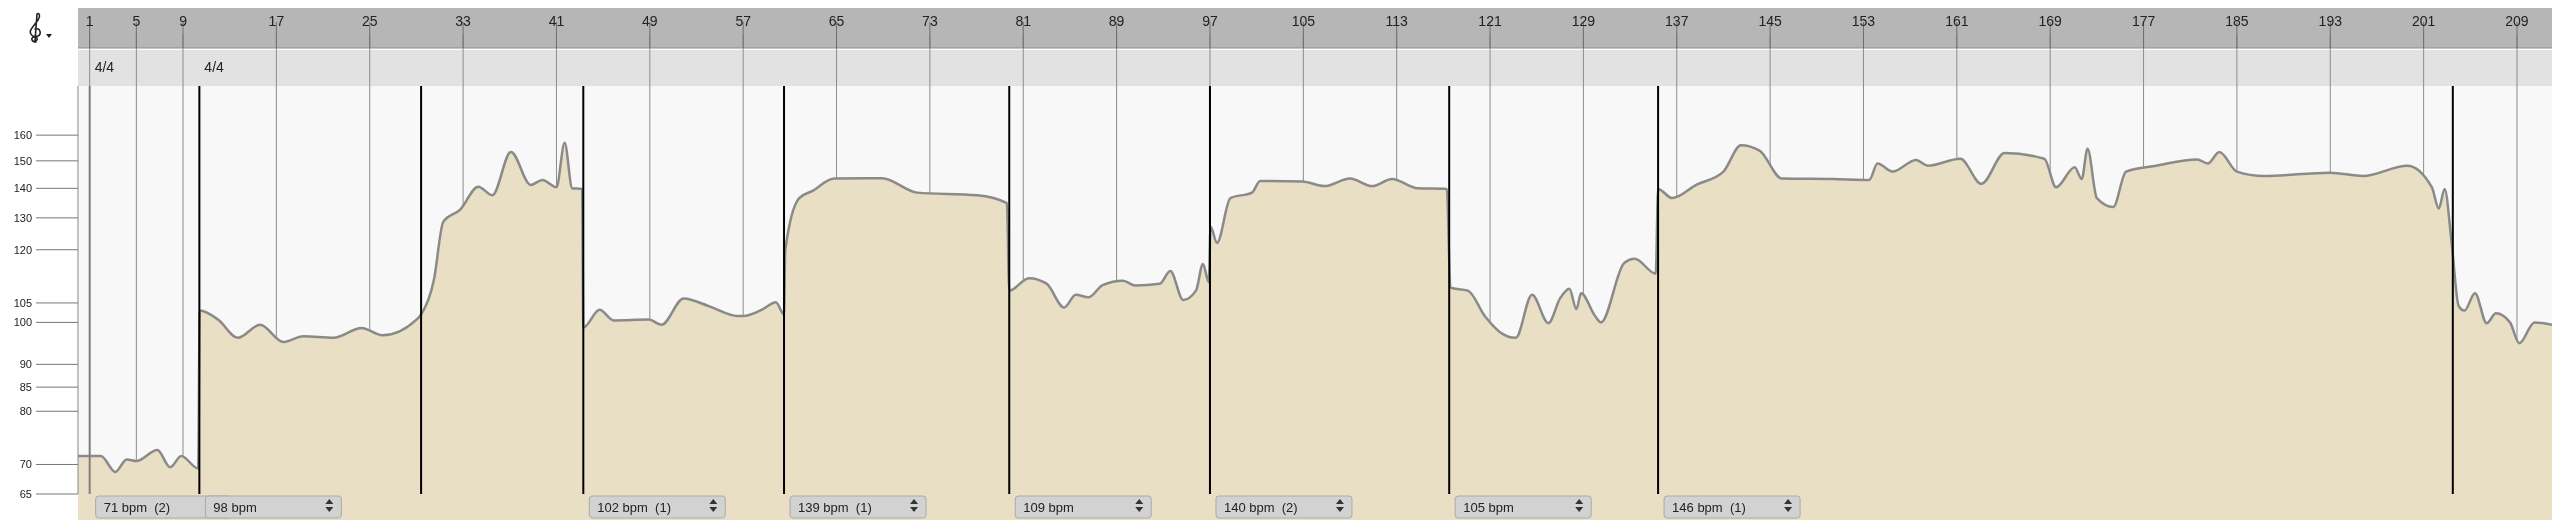  What do you see at coordinates (1116, 21) in the screenshot?
I see `x-tick-label: 89` at bounding box center [1116, 21].